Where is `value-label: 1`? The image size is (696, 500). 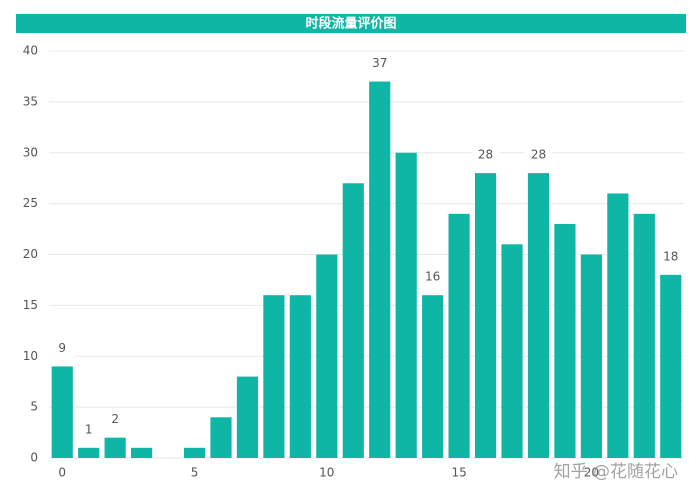 value-label: 1 is located at coordinates (89, 429).